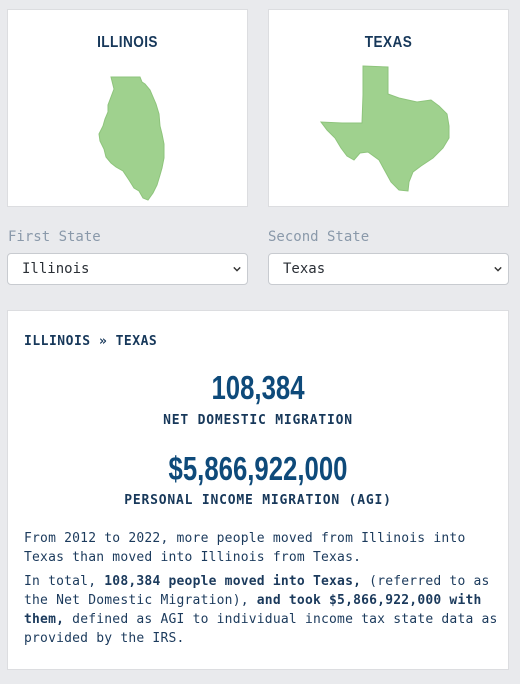 The height and width of the screenshot is (684, 520). Describe the element at coordinates (388, 42) in the screenshot. I see `second-state-title: TEXAS` at that location.